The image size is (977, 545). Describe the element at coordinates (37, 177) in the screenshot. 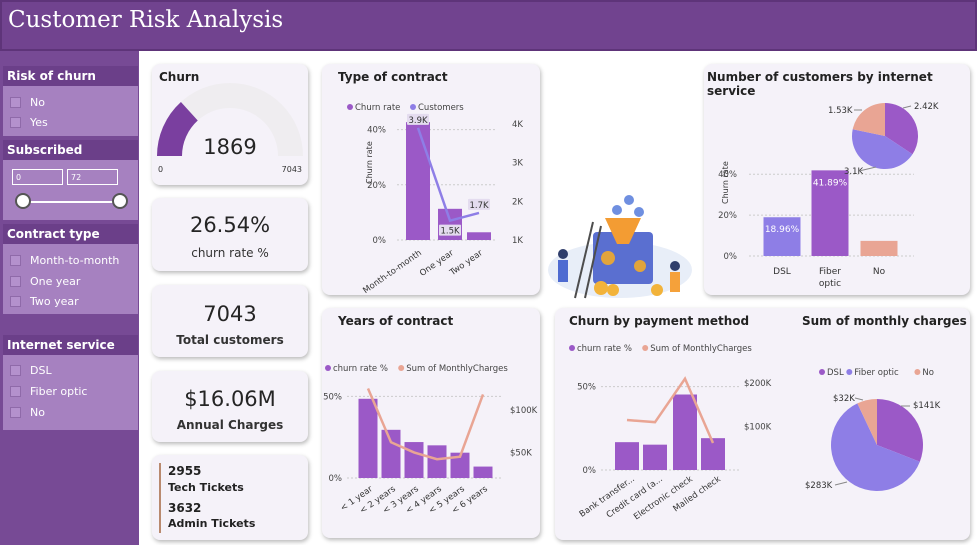

I see `min-month-input: 0` at that location.